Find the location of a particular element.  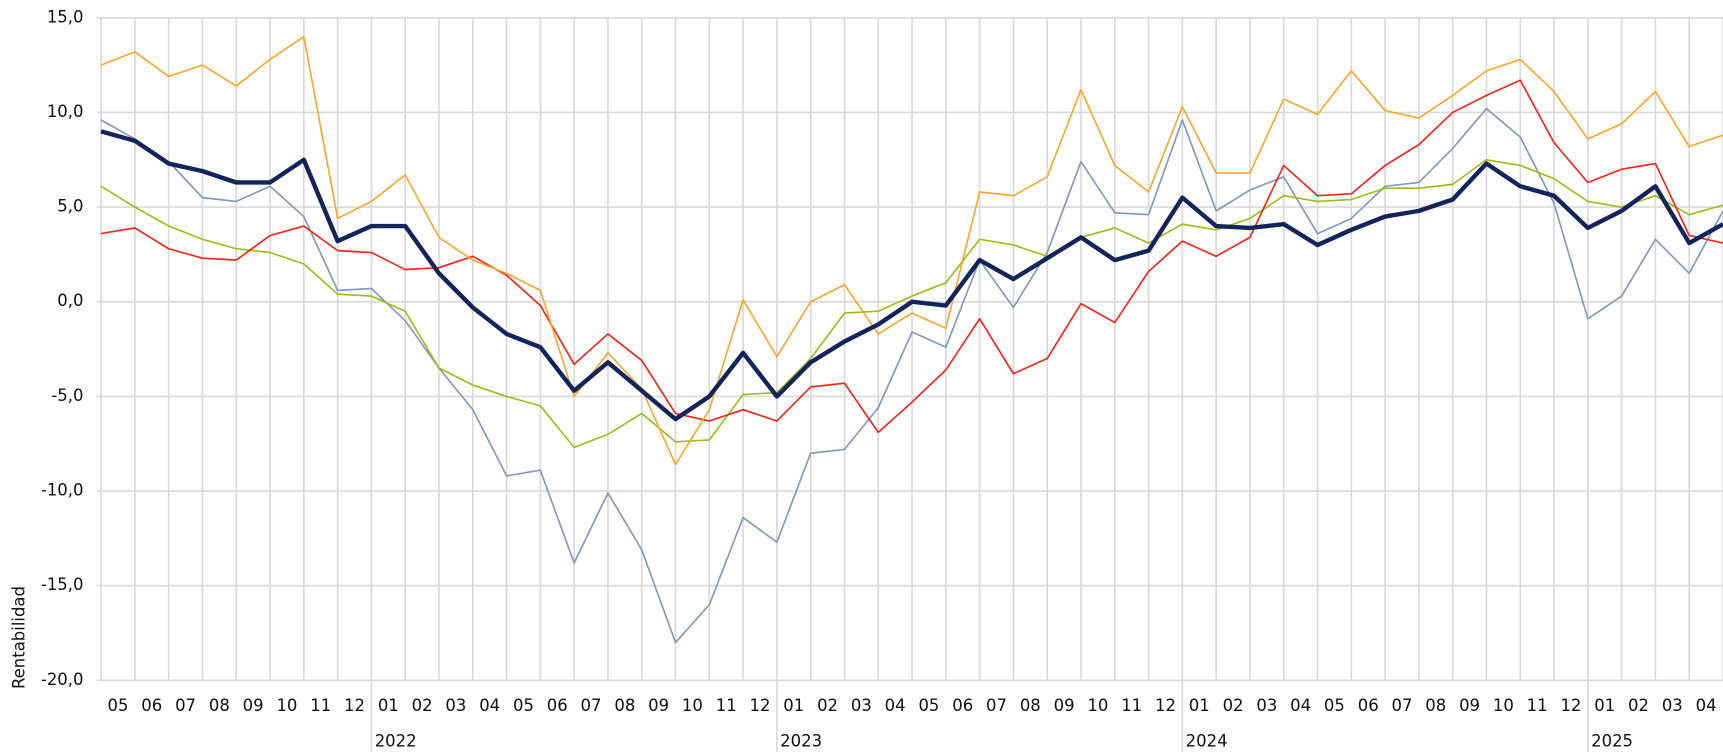

y-tick-label: 0,0 is located at coordinates (70, 300).